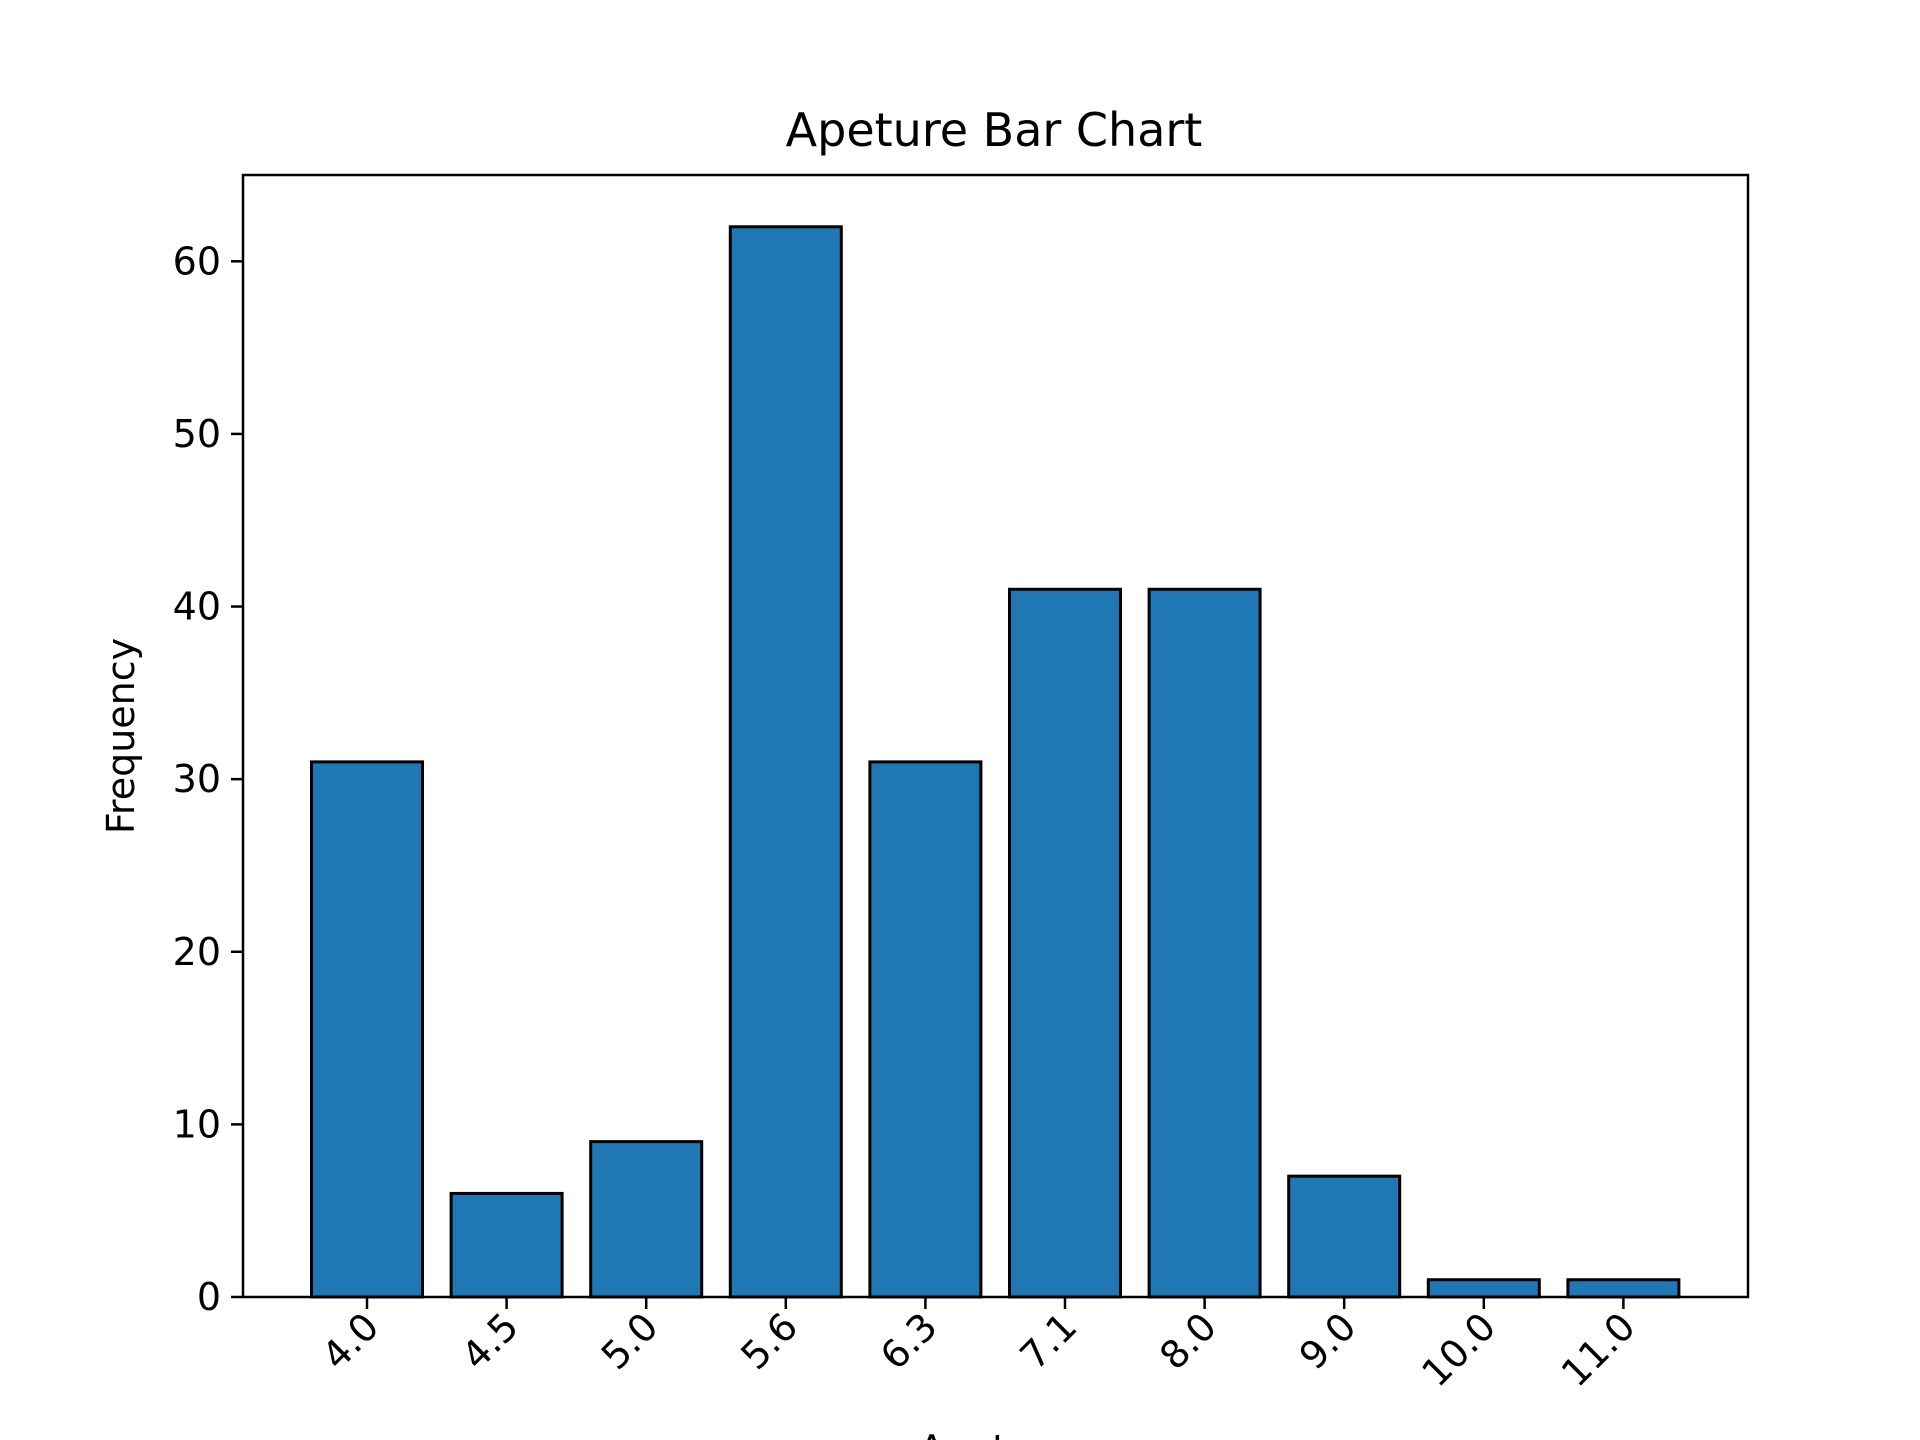 The width and height of the screenshot is (1920, 1440). Describe the element at coordinates (1623, 1288) in the screenshot. I see `bar-11.0` at that location.